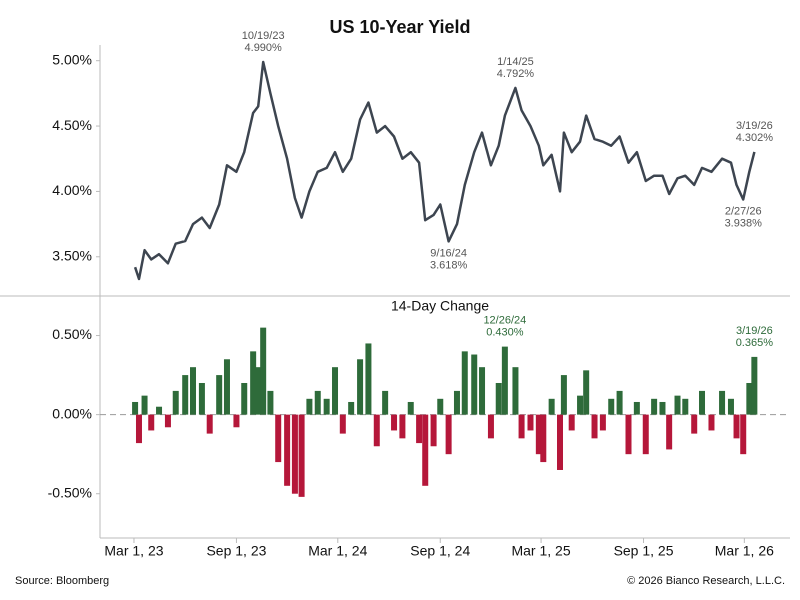 This screenshot has width=800, height=600. Describe the element at coordinates (516, 74) in the screenshot. I see `annotation-value: 4.792%` at that location.